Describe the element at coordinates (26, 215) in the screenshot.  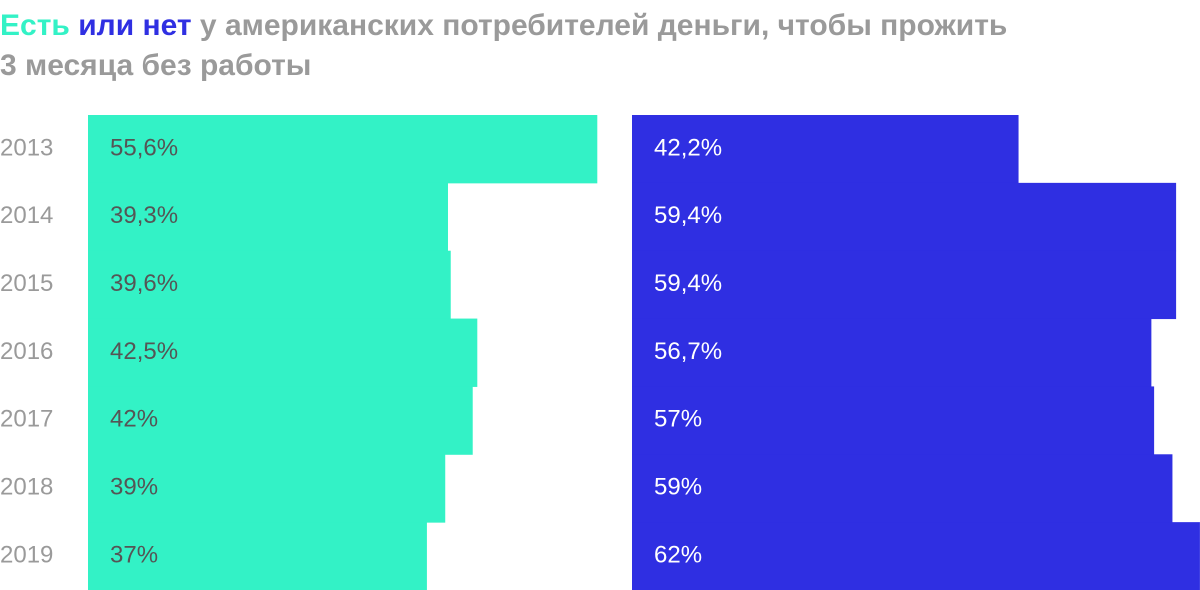
I see `y-tick-label: 2014` at that location.